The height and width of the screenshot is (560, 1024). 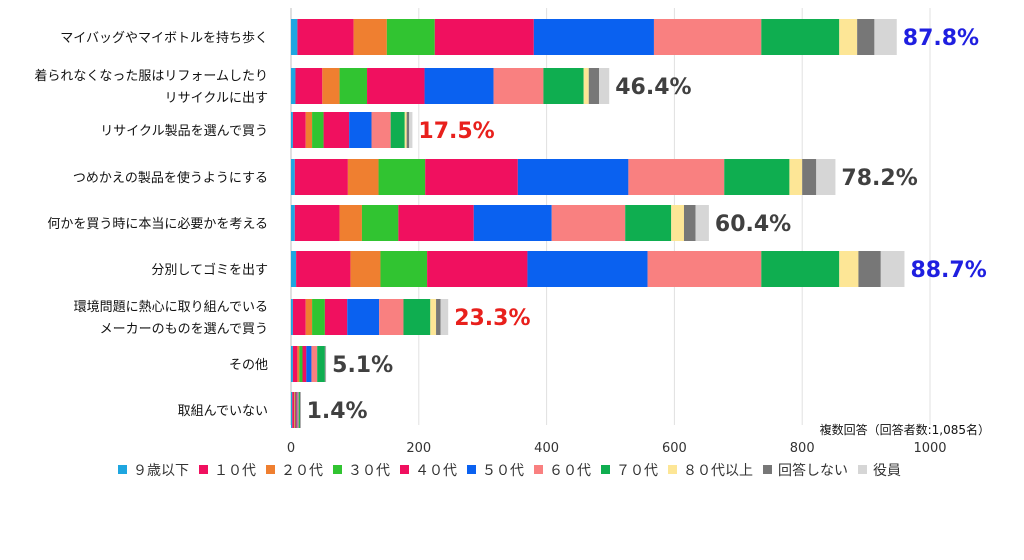 I want to click on x-tick-200: 200, so click(x=418, y=448).